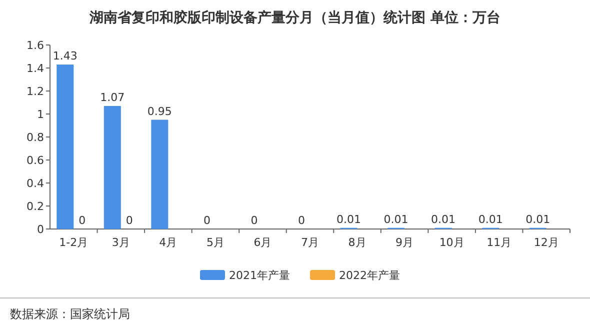 The height and width of the screenshot is (330, 590). Describe the element at coordinates (168, 242) in the screenshot. I see `x-tick-label: 4月` at that location.